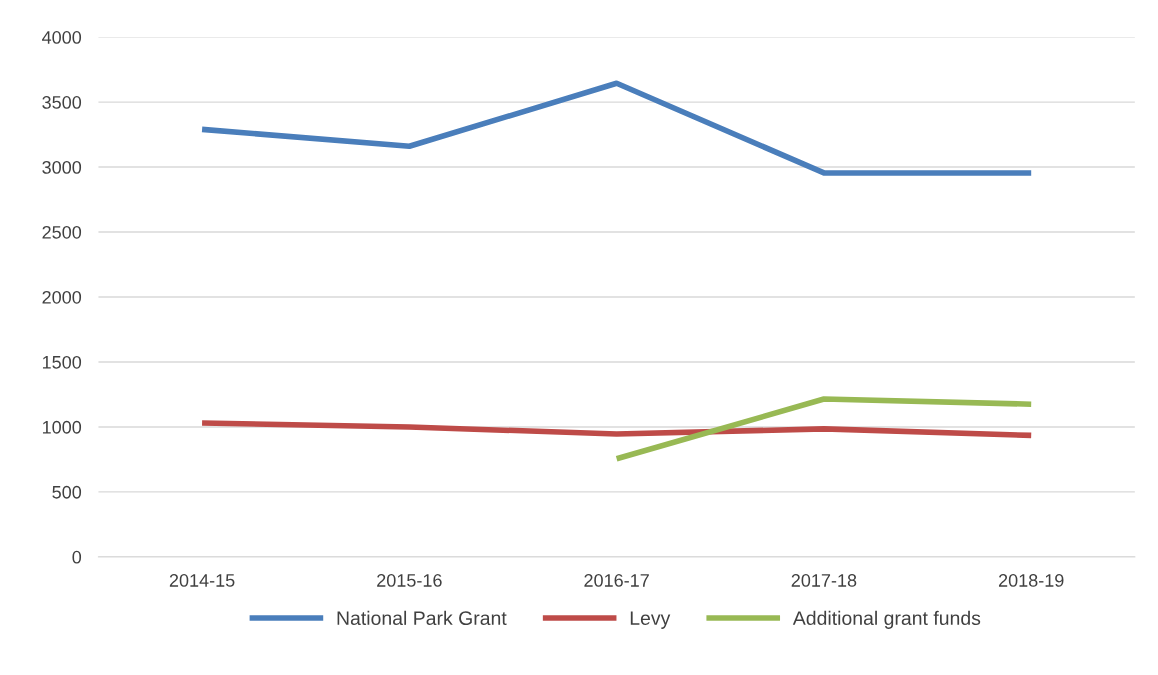 The height and width of the screenshot is (675, 1158). What do you see at coordinates (62, 102) in the screenshot?
I see `y-tick-label: 3500` at bounding box center [62, 102].